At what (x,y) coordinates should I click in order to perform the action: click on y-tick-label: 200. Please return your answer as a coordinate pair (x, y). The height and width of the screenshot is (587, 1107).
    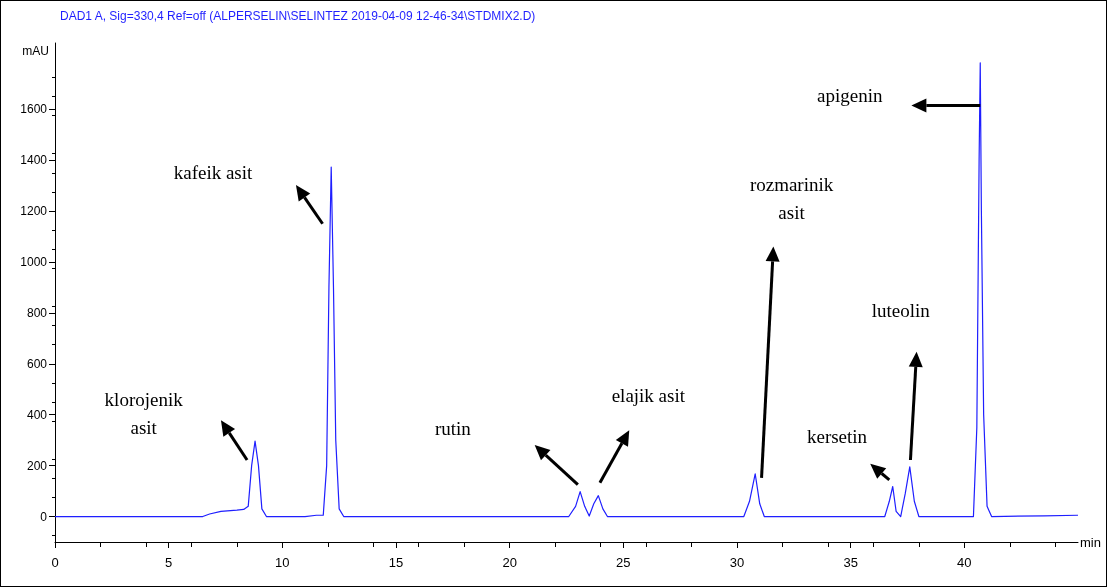
    Looking at the image, I should click on (37, 465).